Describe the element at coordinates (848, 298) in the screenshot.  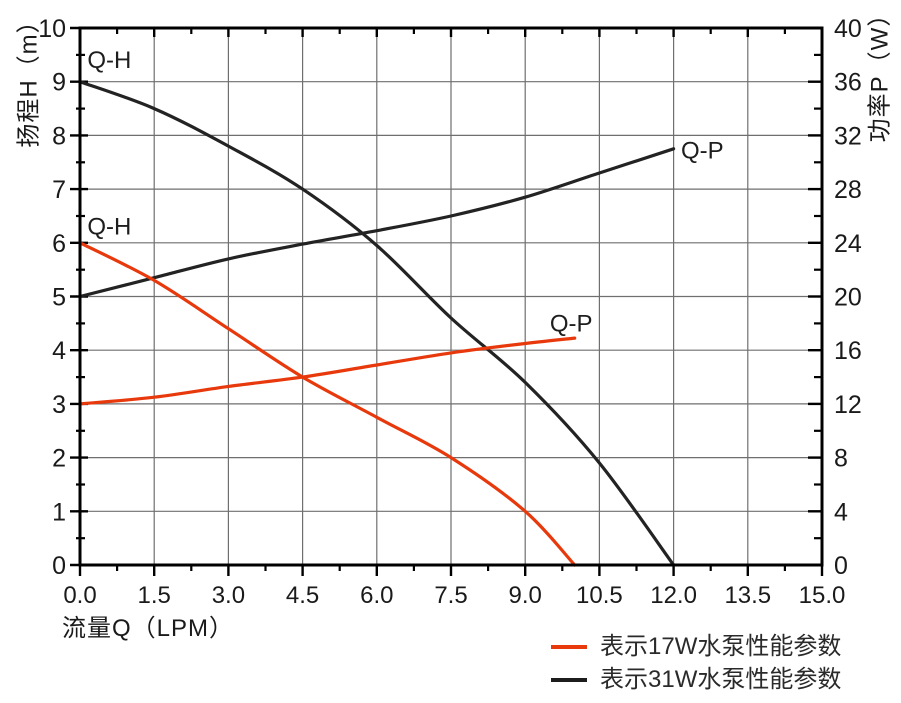
I see `y-right-tick-label: 20` at that location.